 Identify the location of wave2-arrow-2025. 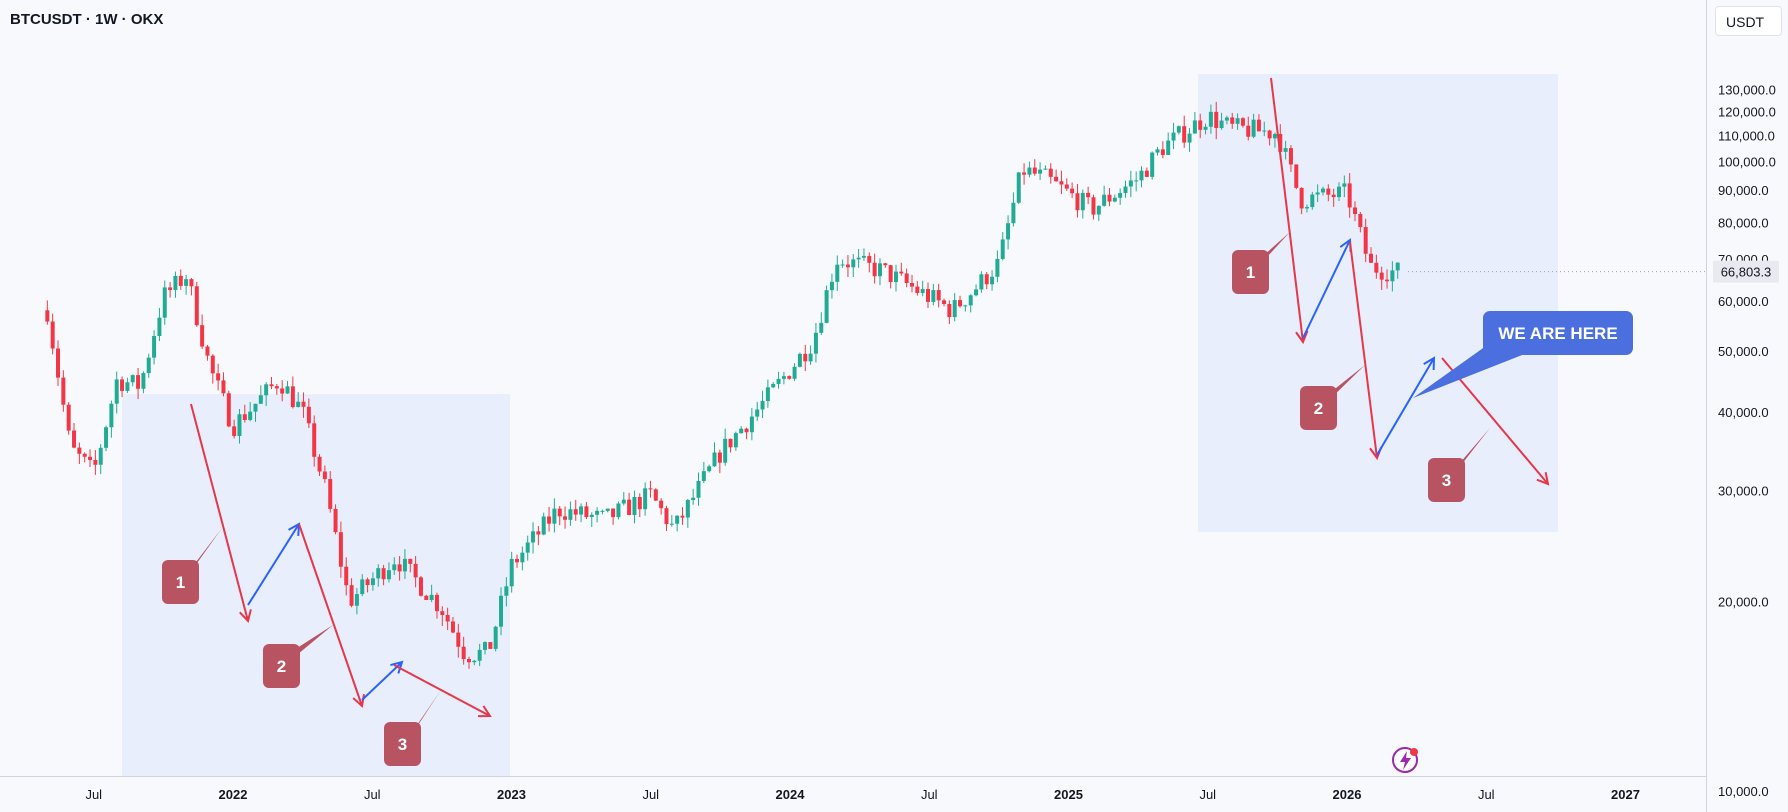
(1363, 350).